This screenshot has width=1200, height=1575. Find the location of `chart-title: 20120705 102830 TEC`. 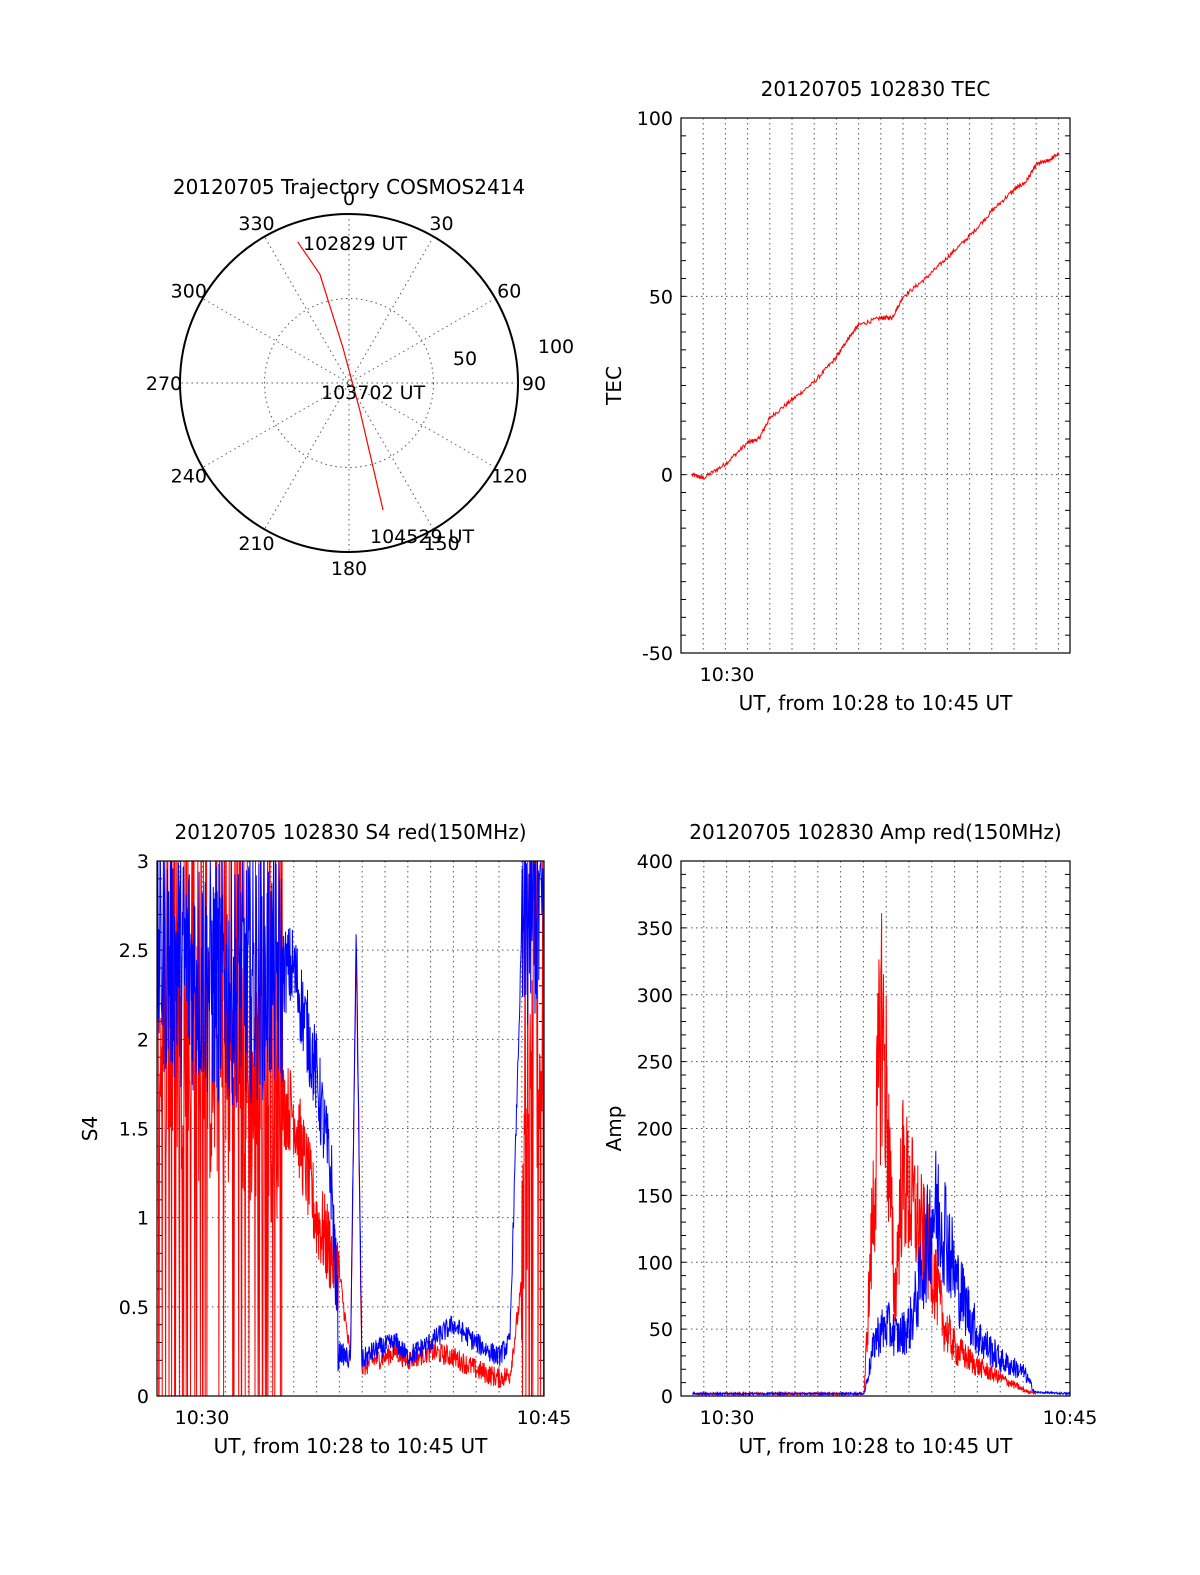

chart-title: 20120705 102830 TEC is located at coordinates (876, 89).